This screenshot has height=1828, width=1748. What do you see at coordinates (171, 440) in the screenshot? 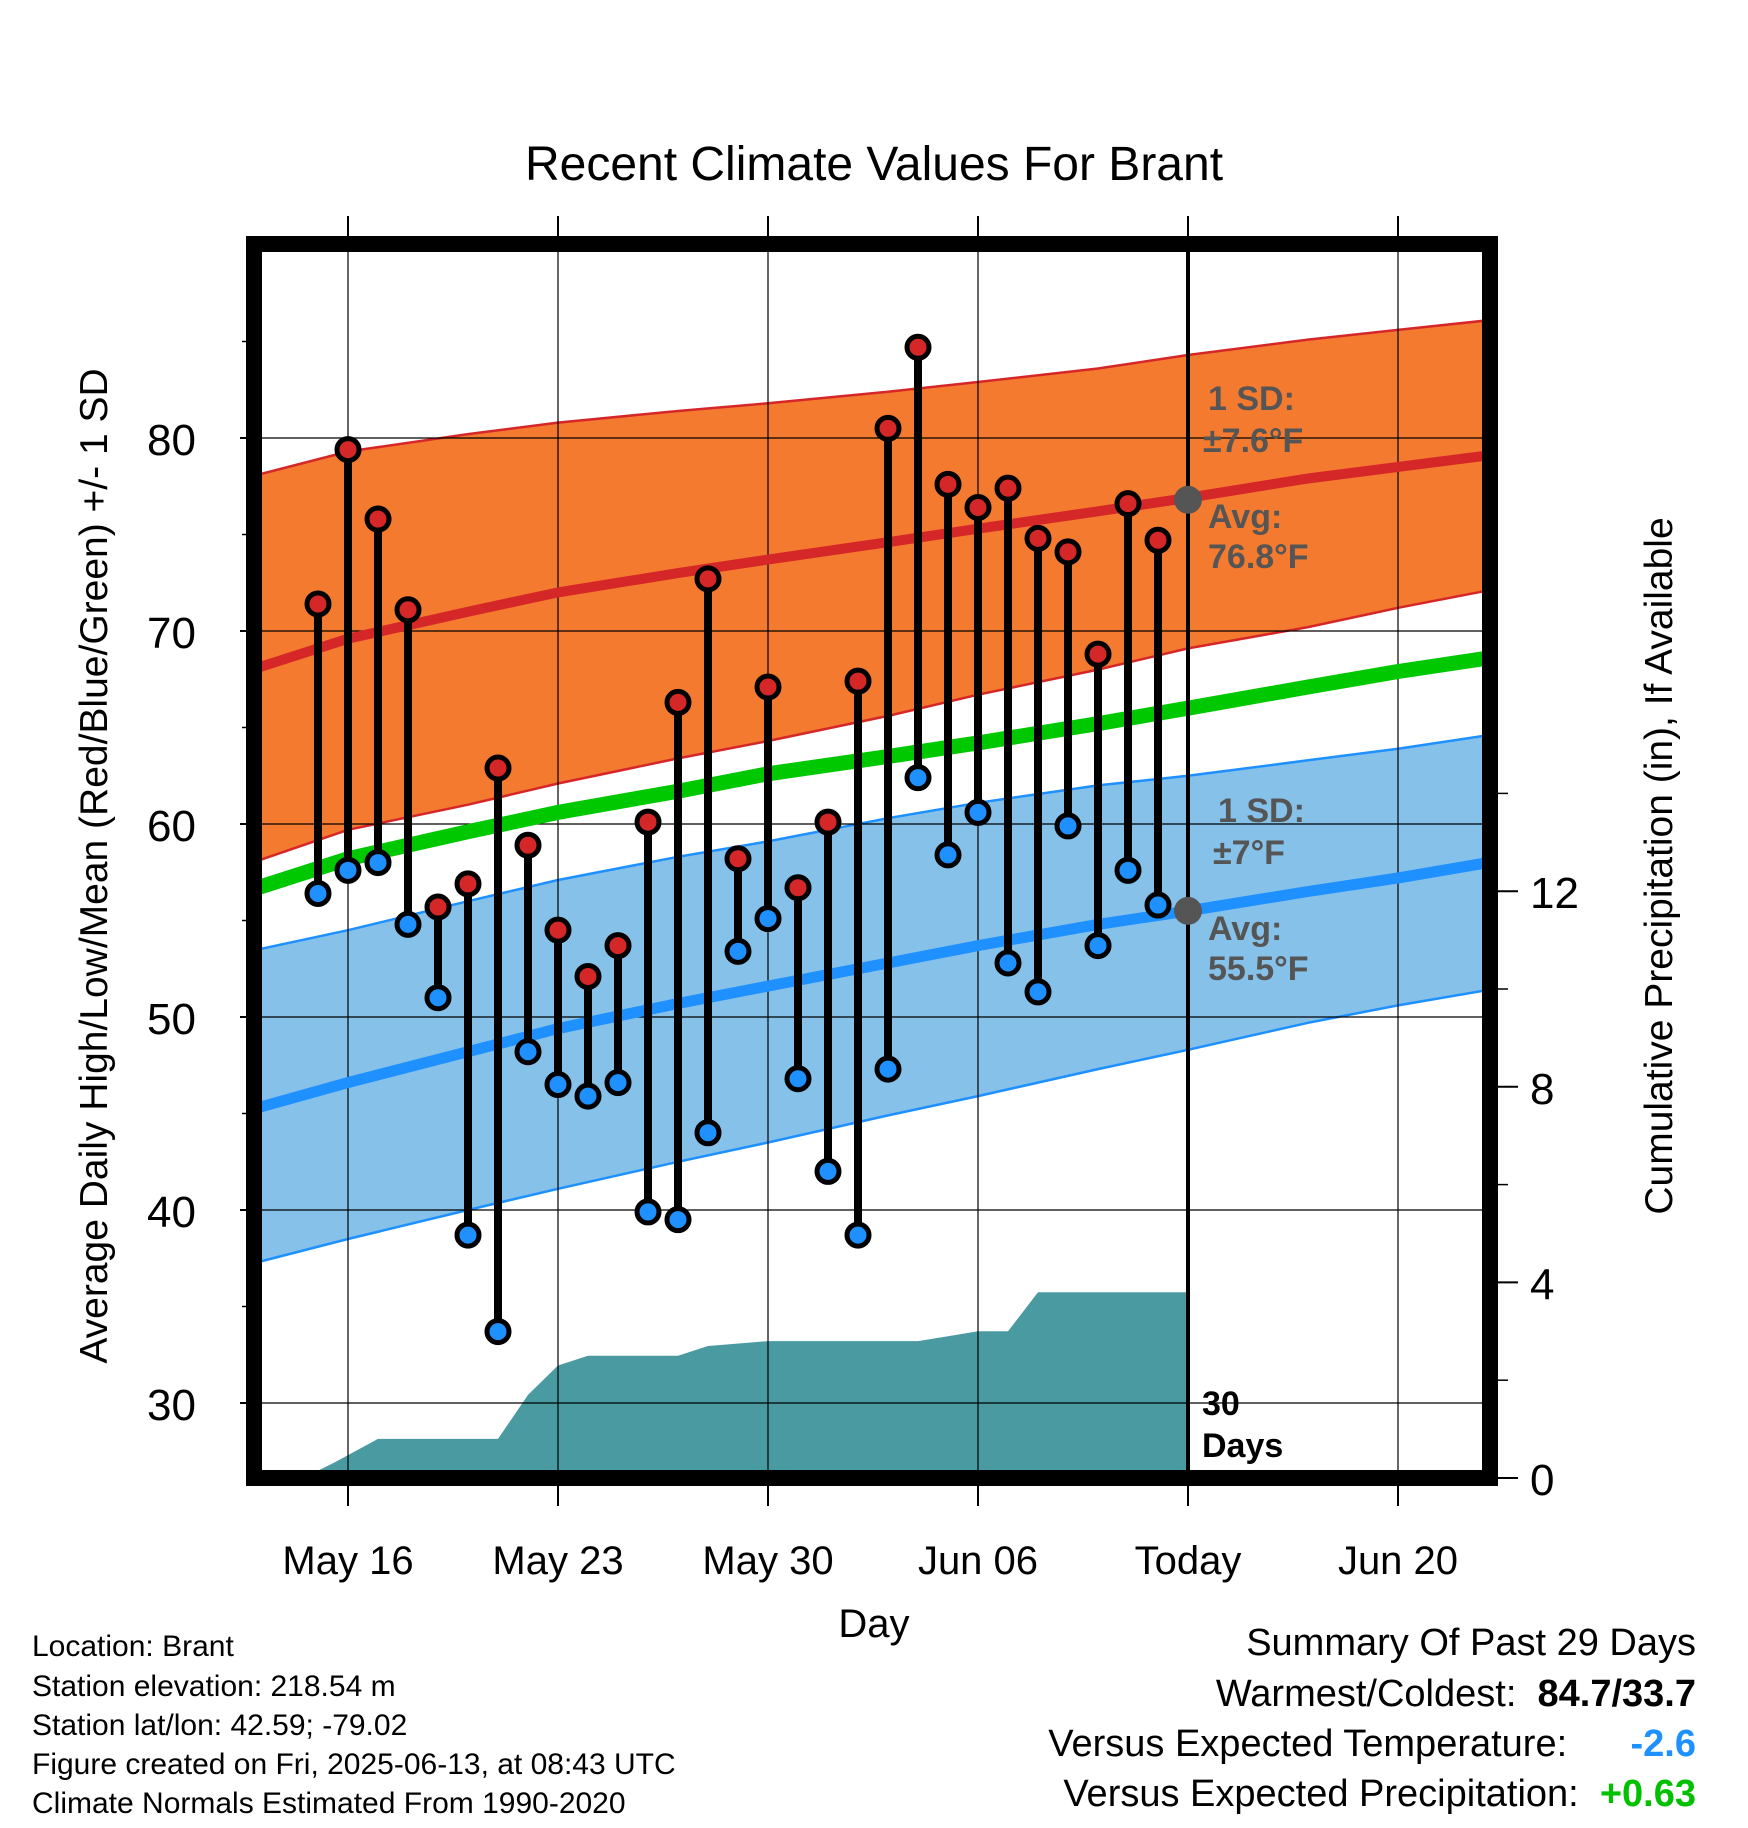
I see `y-tick-label: 80` at bounding box center [171, 440].